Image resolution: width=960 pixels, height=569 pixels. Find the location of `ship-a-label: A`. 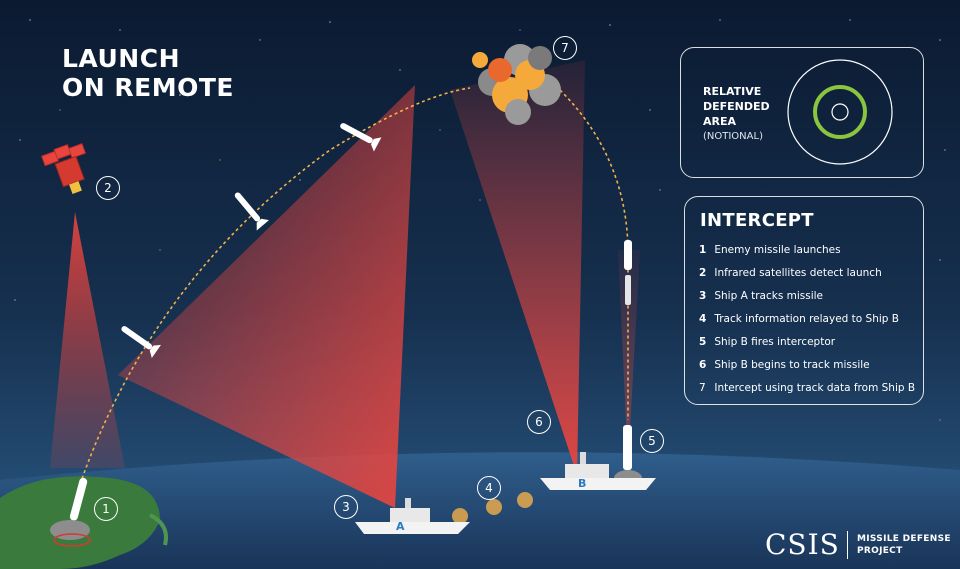

ship-a-label: A is located at coordinates (400, 526).